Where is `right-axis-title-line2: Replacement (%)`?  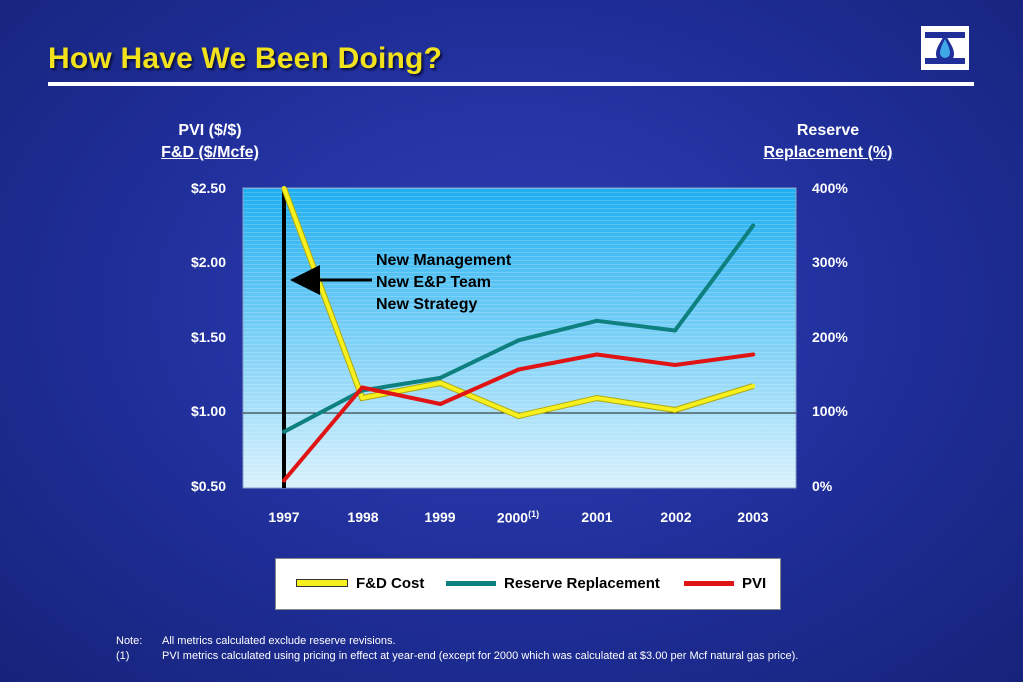 right-axis-title-line2: Replacement (%) is located at coordinates (828, 152).